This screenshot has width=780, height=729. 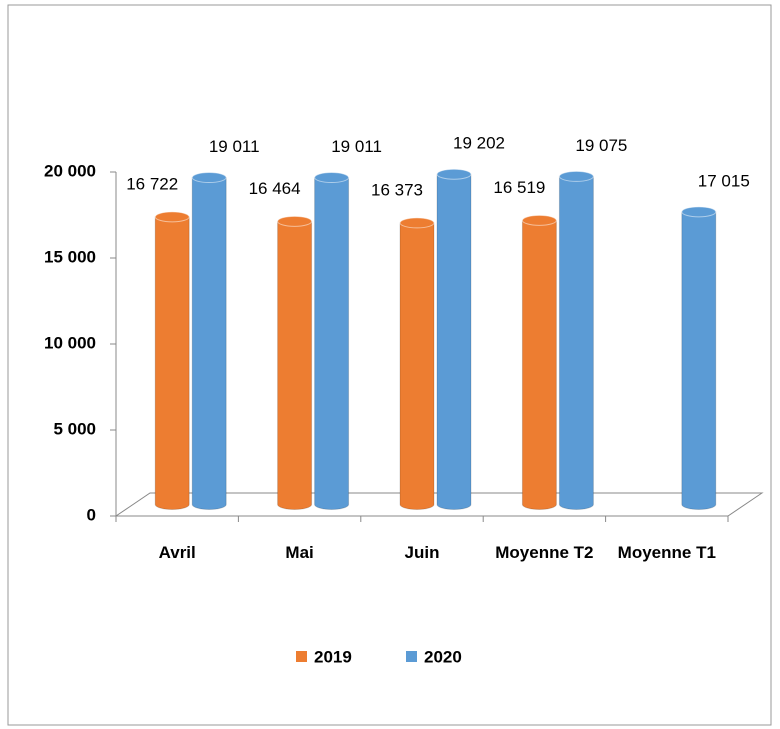 I want to click on x-tick-label: Avril, so click(x=177, y=552).